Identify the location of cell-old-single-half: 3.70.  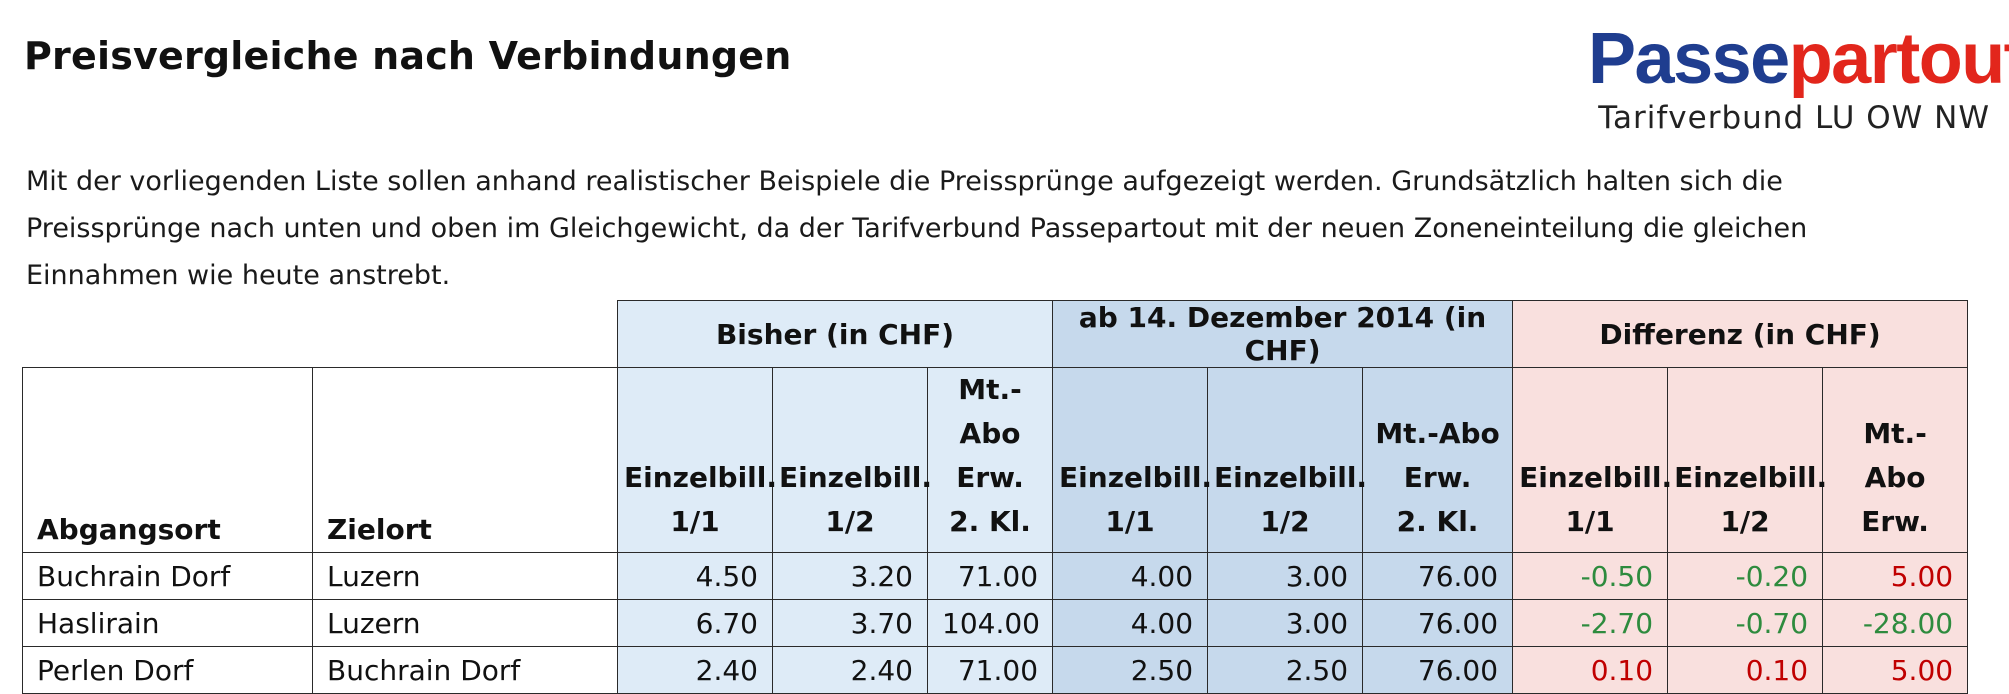
(850, 623).